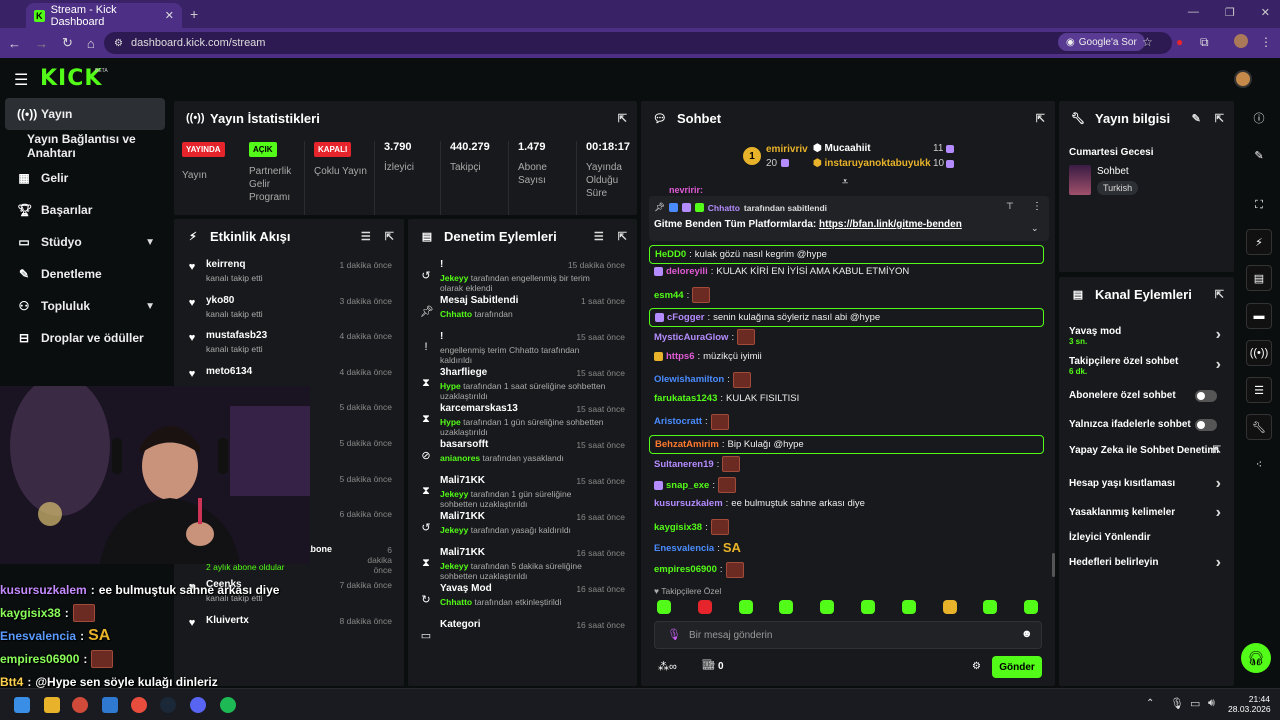  I want to click on category-name: Sohbet, so click(1113, 171).